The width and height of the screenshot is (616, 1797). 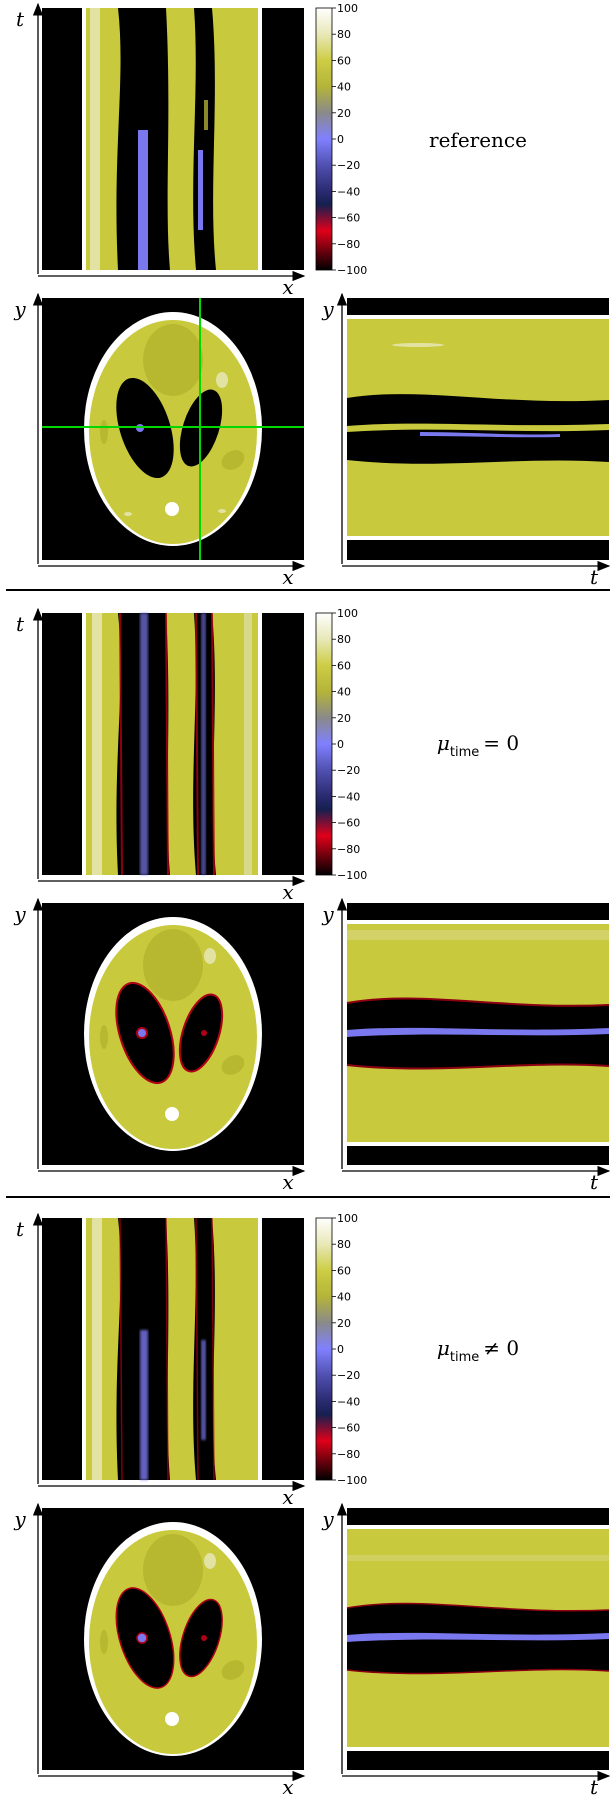 What do you see at coordinates (478, 1034) in the screenshot?
I see `yt-image-mu-zero` at bounding box center [478, 1034].